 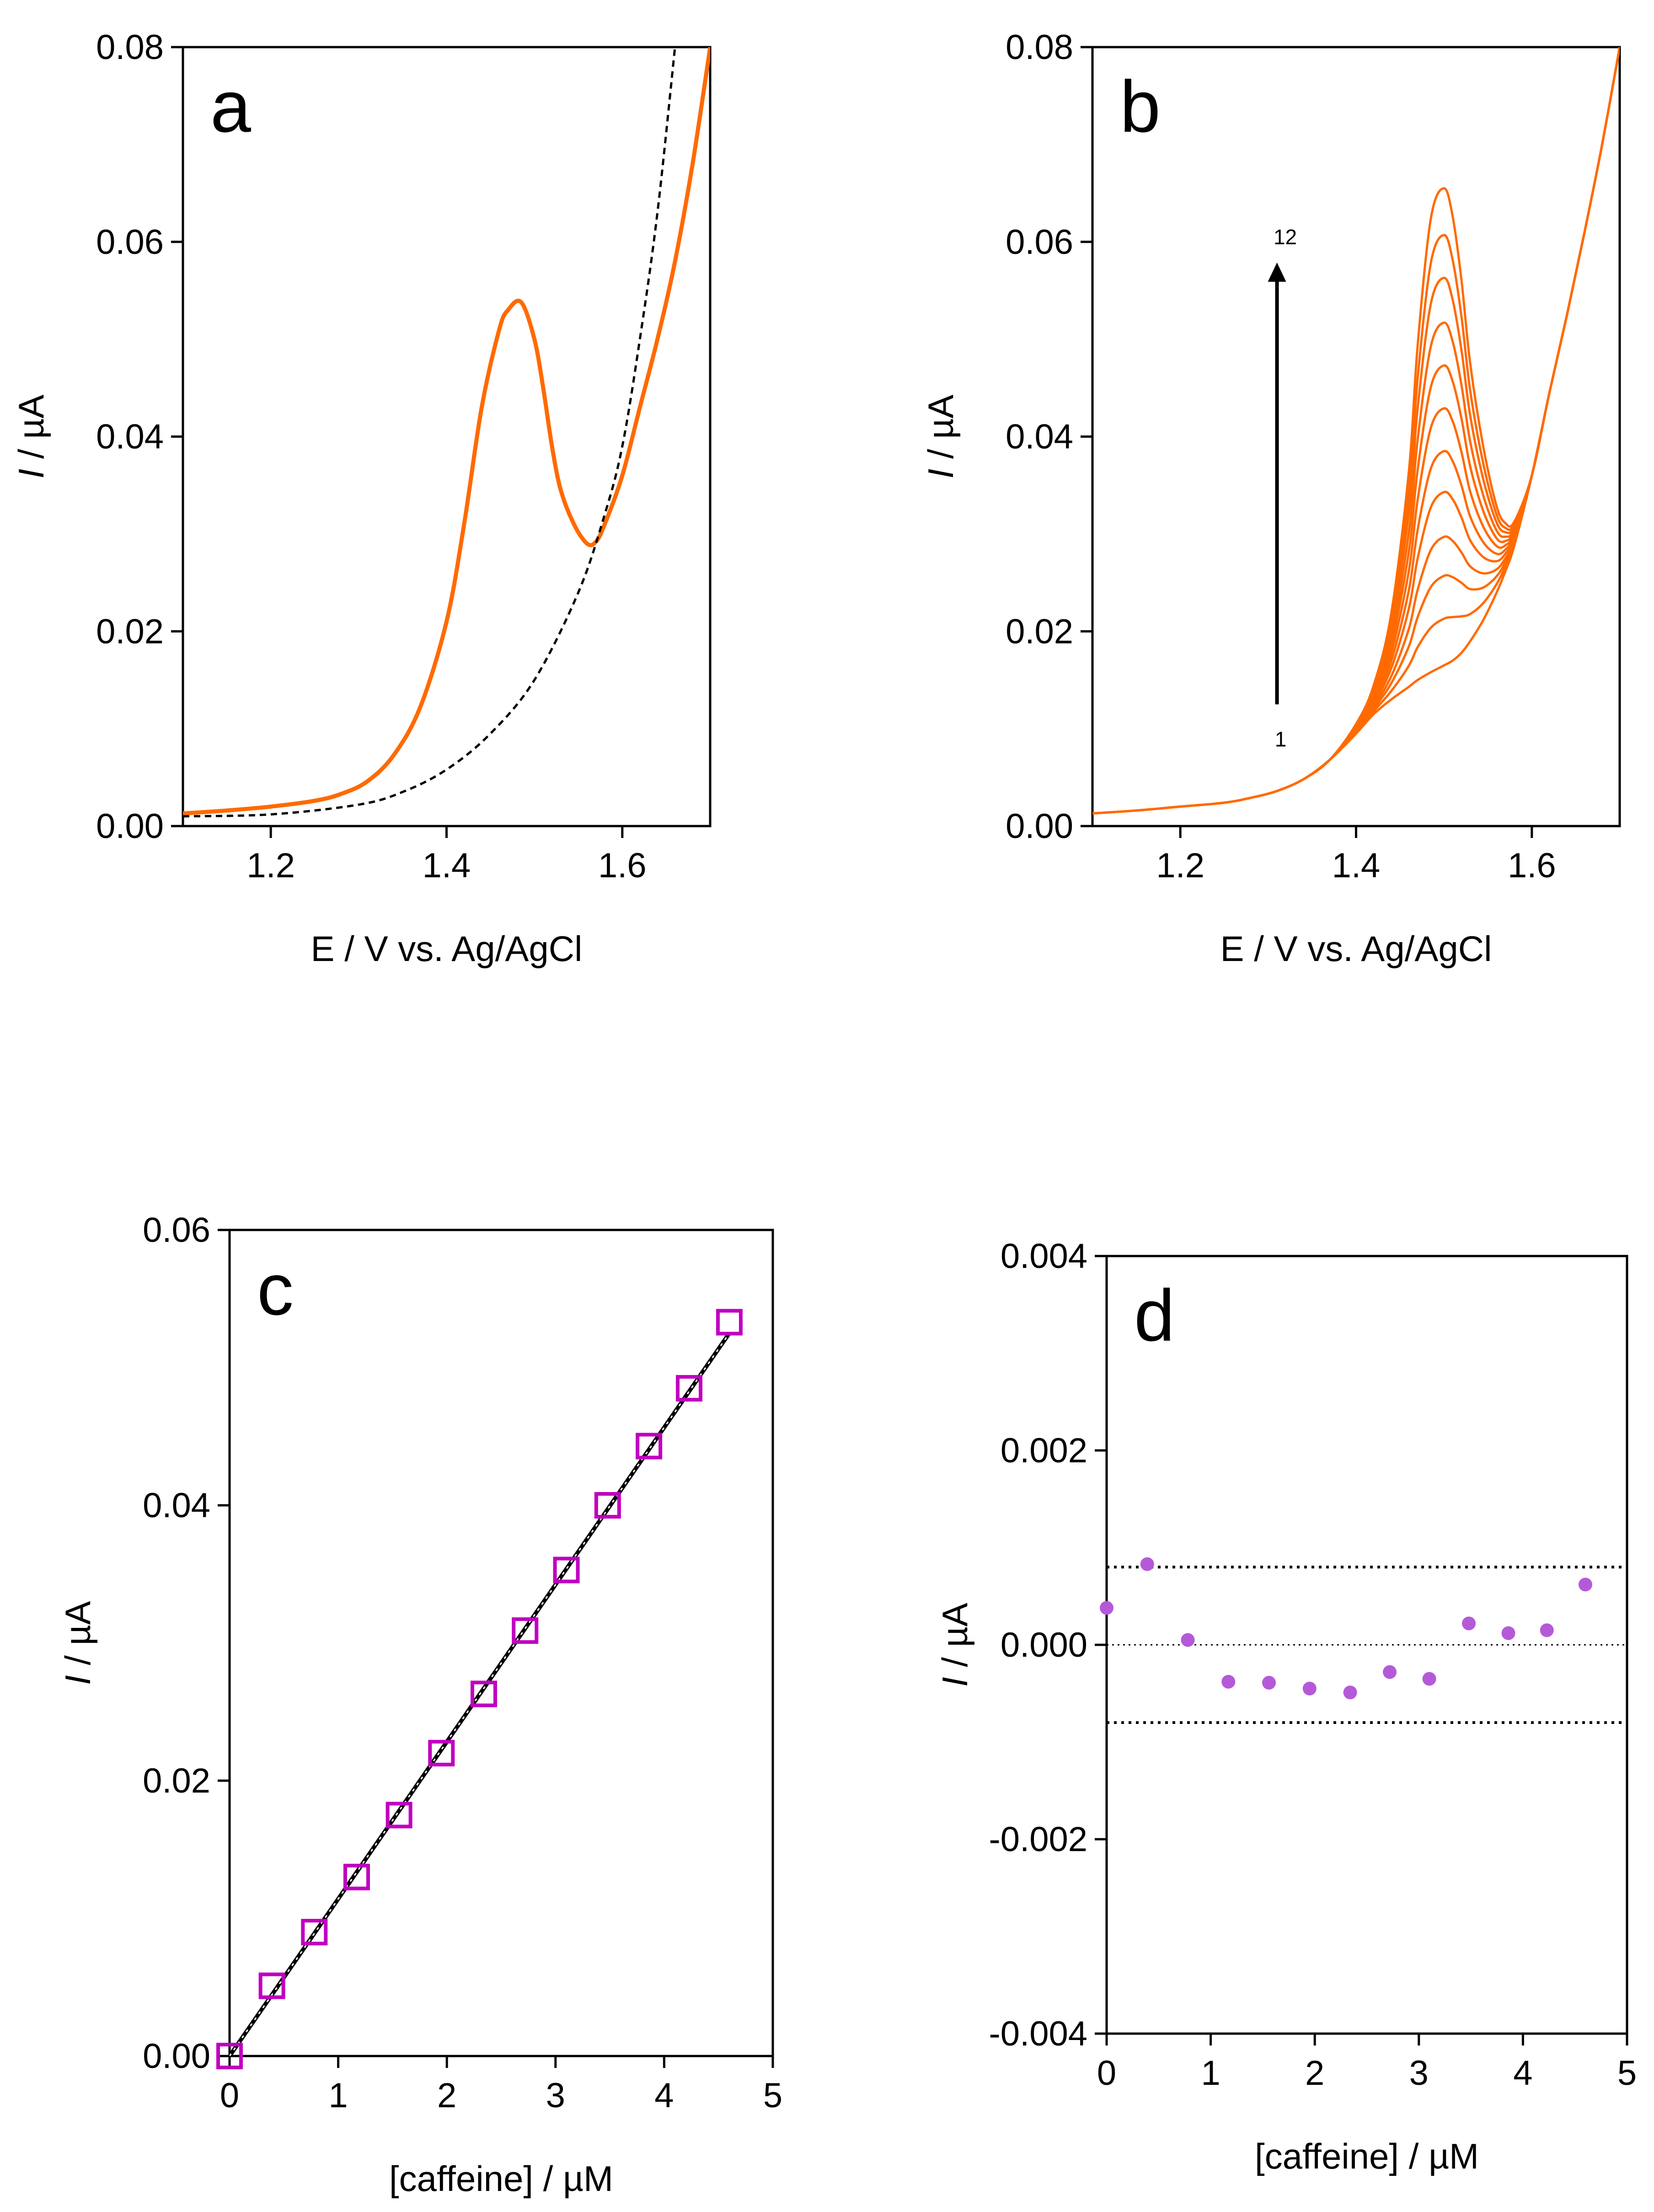 What do you see at coordinates (230, 106) in the screenshot?
I see `panel-letter: a` at bounding box center [230, 106].